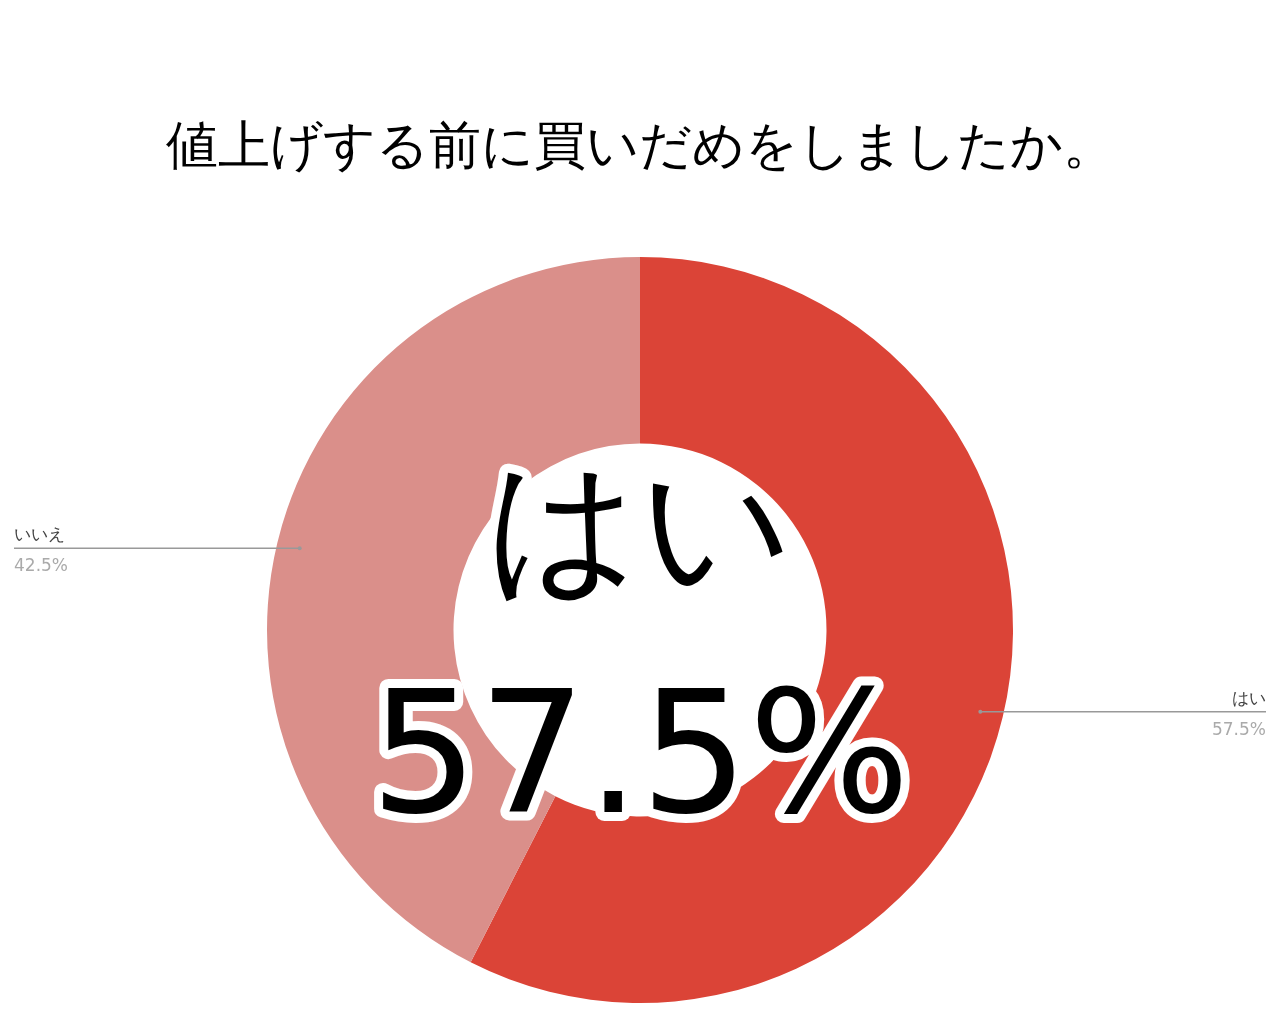  Describe the element at coordinates (640, 526) in the screenshot. I see `text: はい` at that location.